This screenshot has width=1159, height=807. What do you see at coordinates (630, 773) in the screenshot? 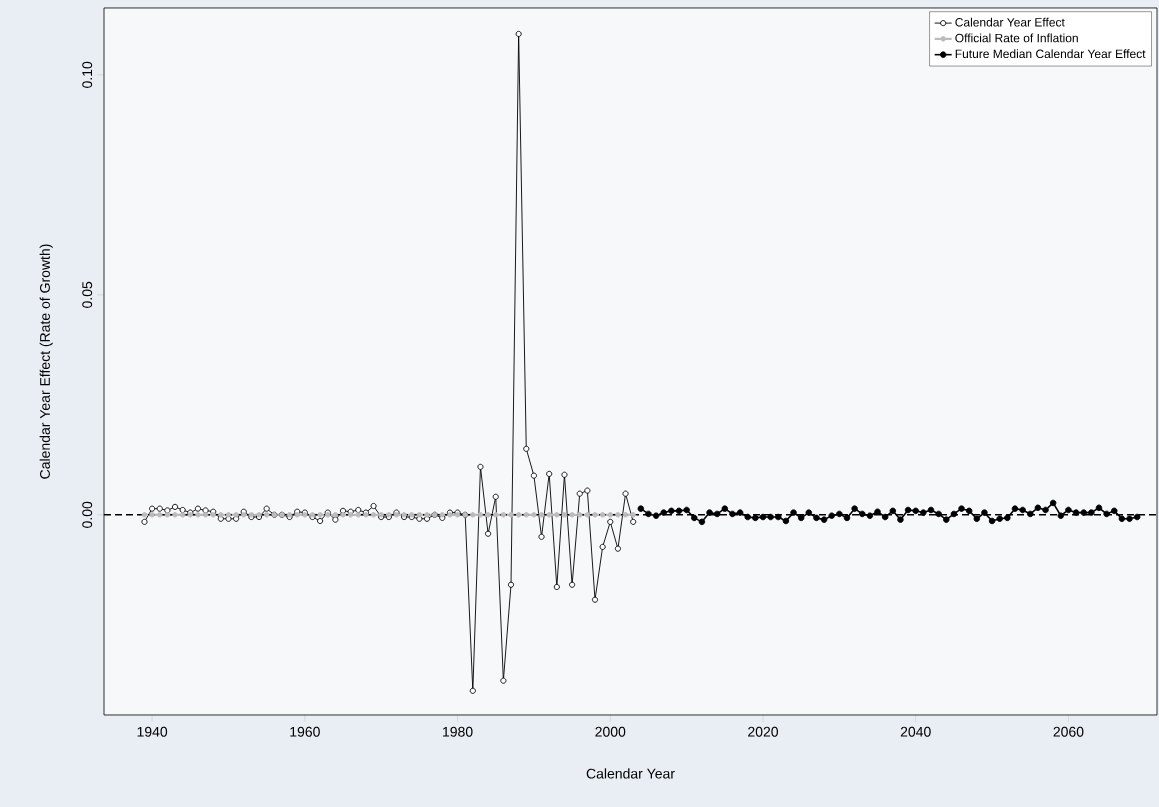
I see `x-axis-title: Calendar Year` at bounding box center [630, 773].